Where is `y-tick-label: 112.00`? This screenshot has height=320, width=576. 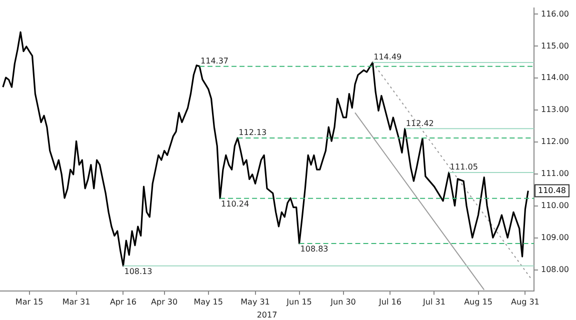
y-tick-label: 112.00 is located at coordinates (555, 141).